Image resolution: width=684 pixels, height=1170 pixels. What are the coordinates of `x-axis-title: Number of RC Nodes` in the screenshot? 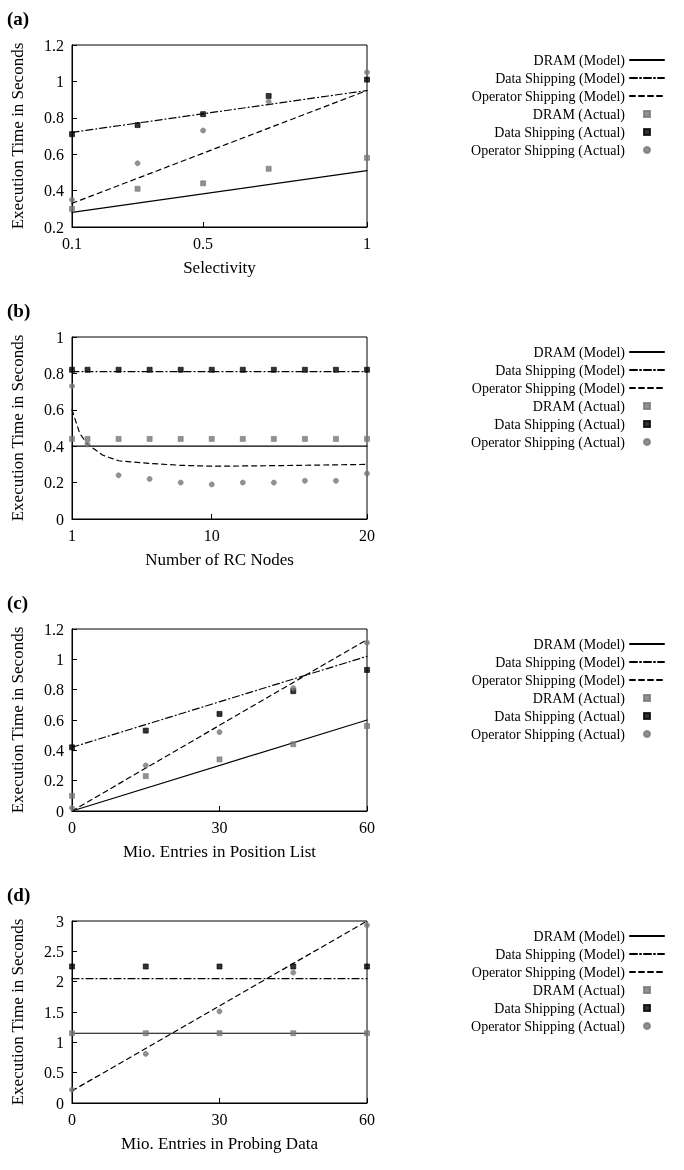 It's located at (219, 559).